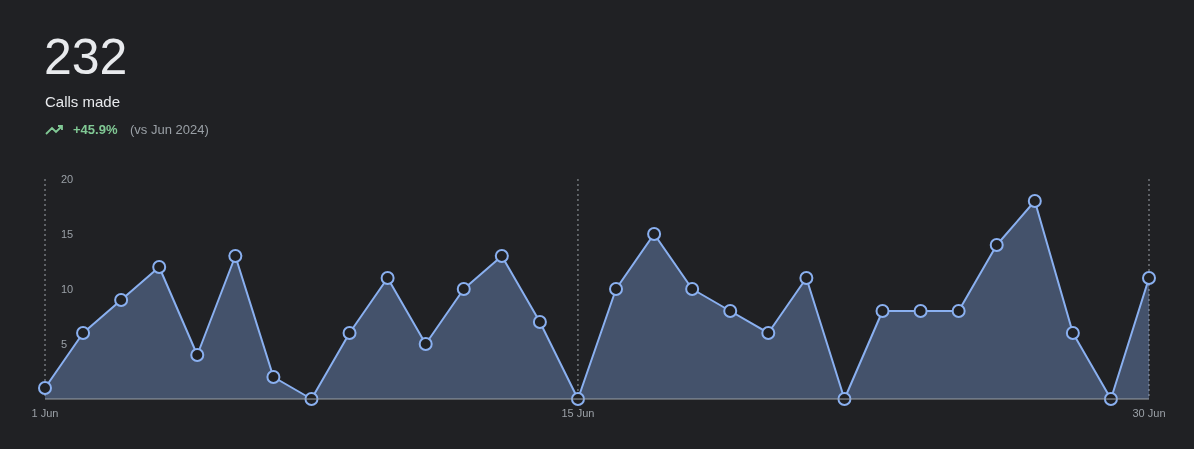 The height and width of the screenshot is (449, 1194). Describe the element at coordinates (67, 178) in the screenshot. I see `y-tick-label: 20` at that location.